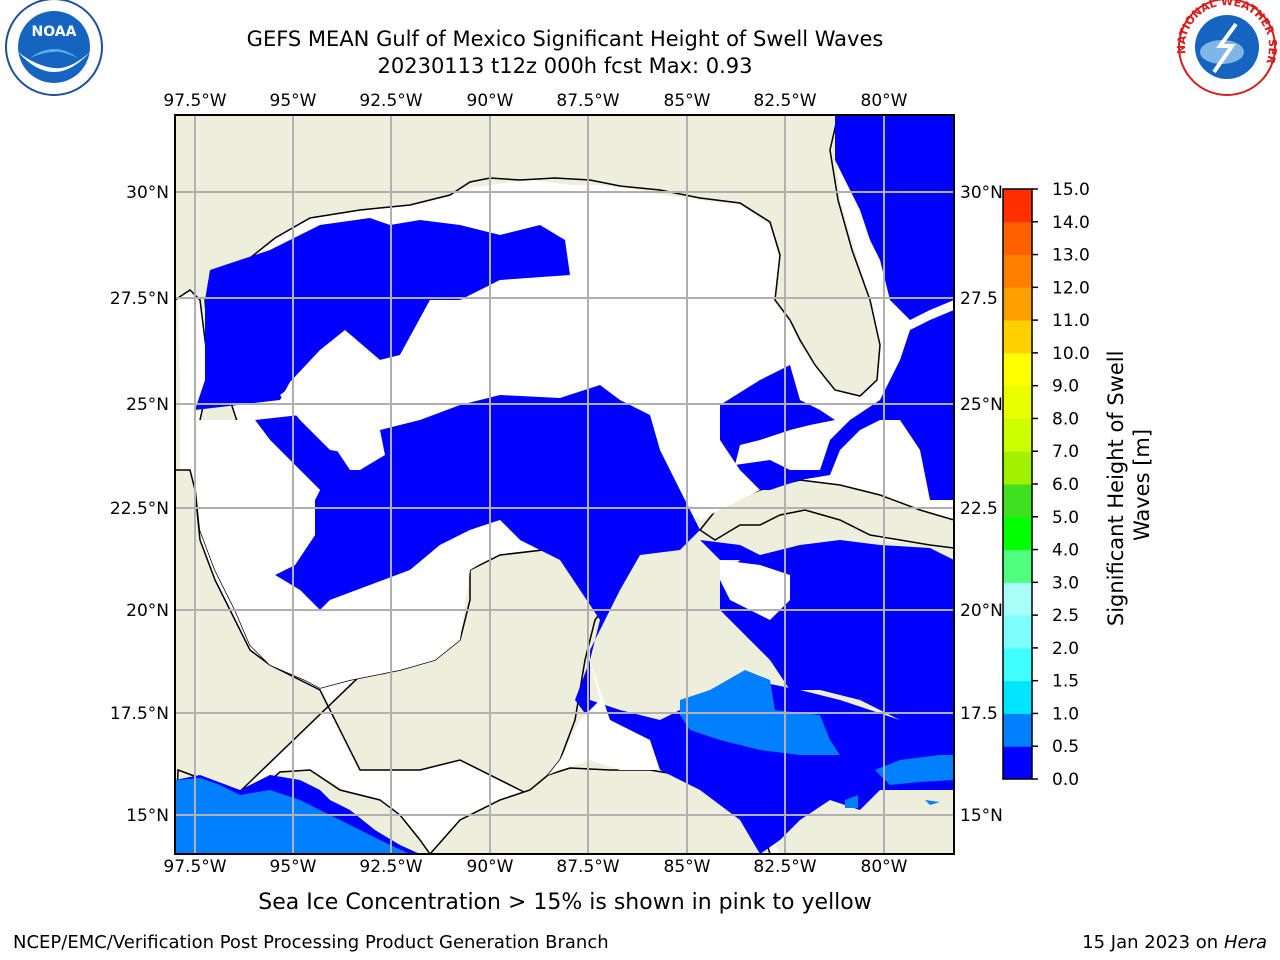  I want to click on footer-date-text: 15 Jan 2023 on, so click(1153, 942).